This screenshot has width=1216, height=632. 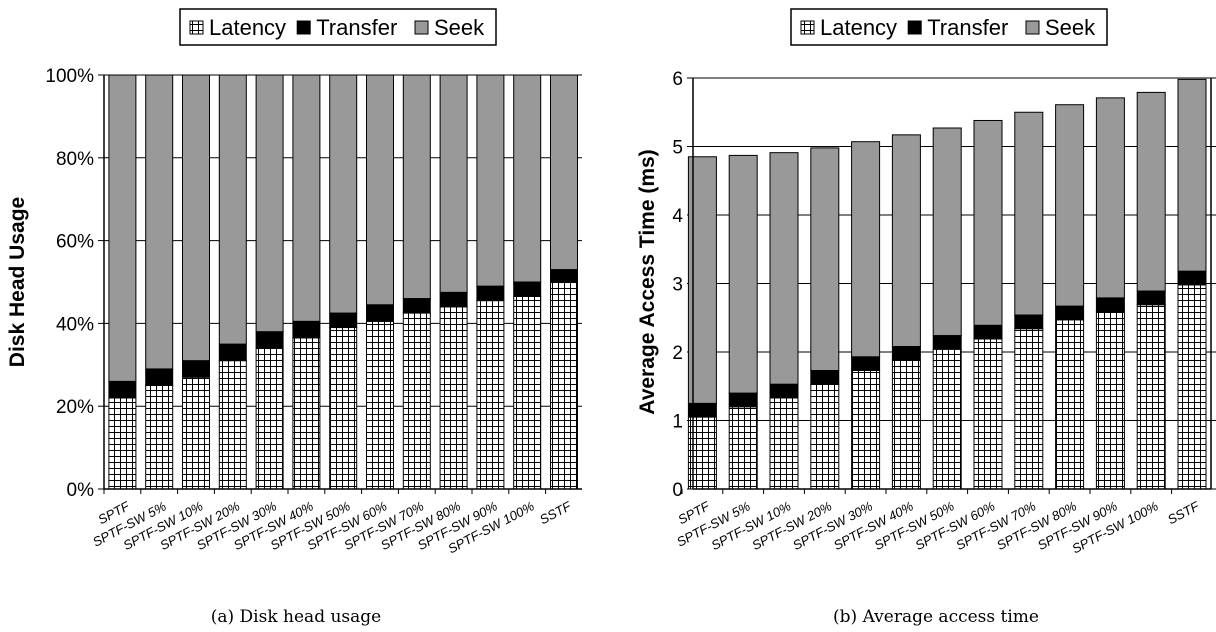 What do you see at coordinates (17, 282) in the screenshot?
I see `y-axis-label-a: Disk Head Usage` at bounding box center [17, 282].